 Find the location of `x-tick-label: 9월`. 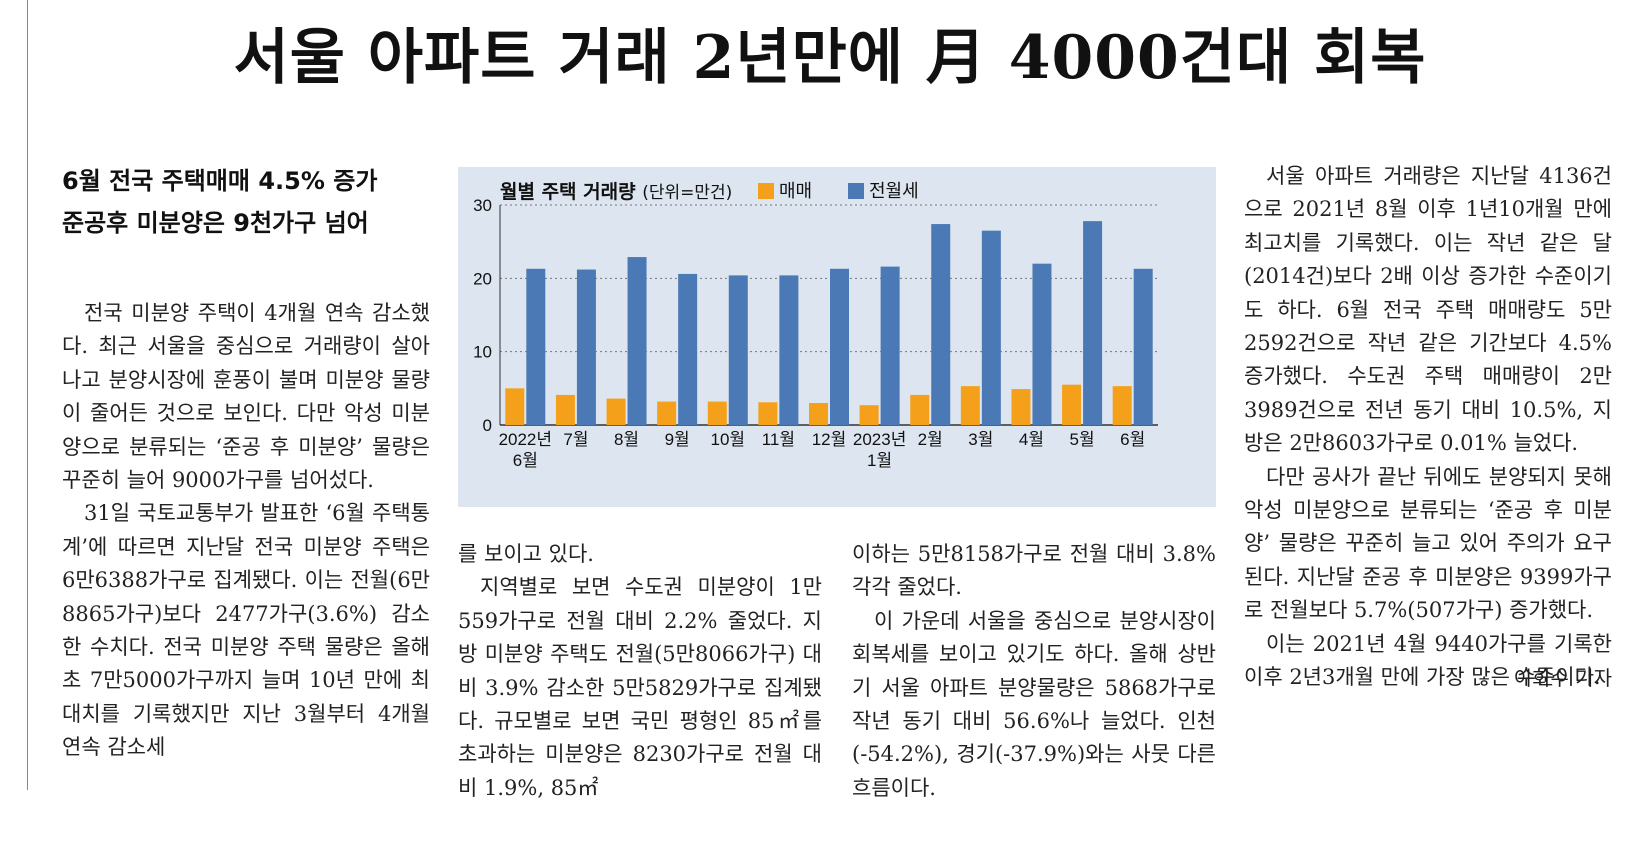

x-tick-label: 9월 is located at coordinates (677, 439).